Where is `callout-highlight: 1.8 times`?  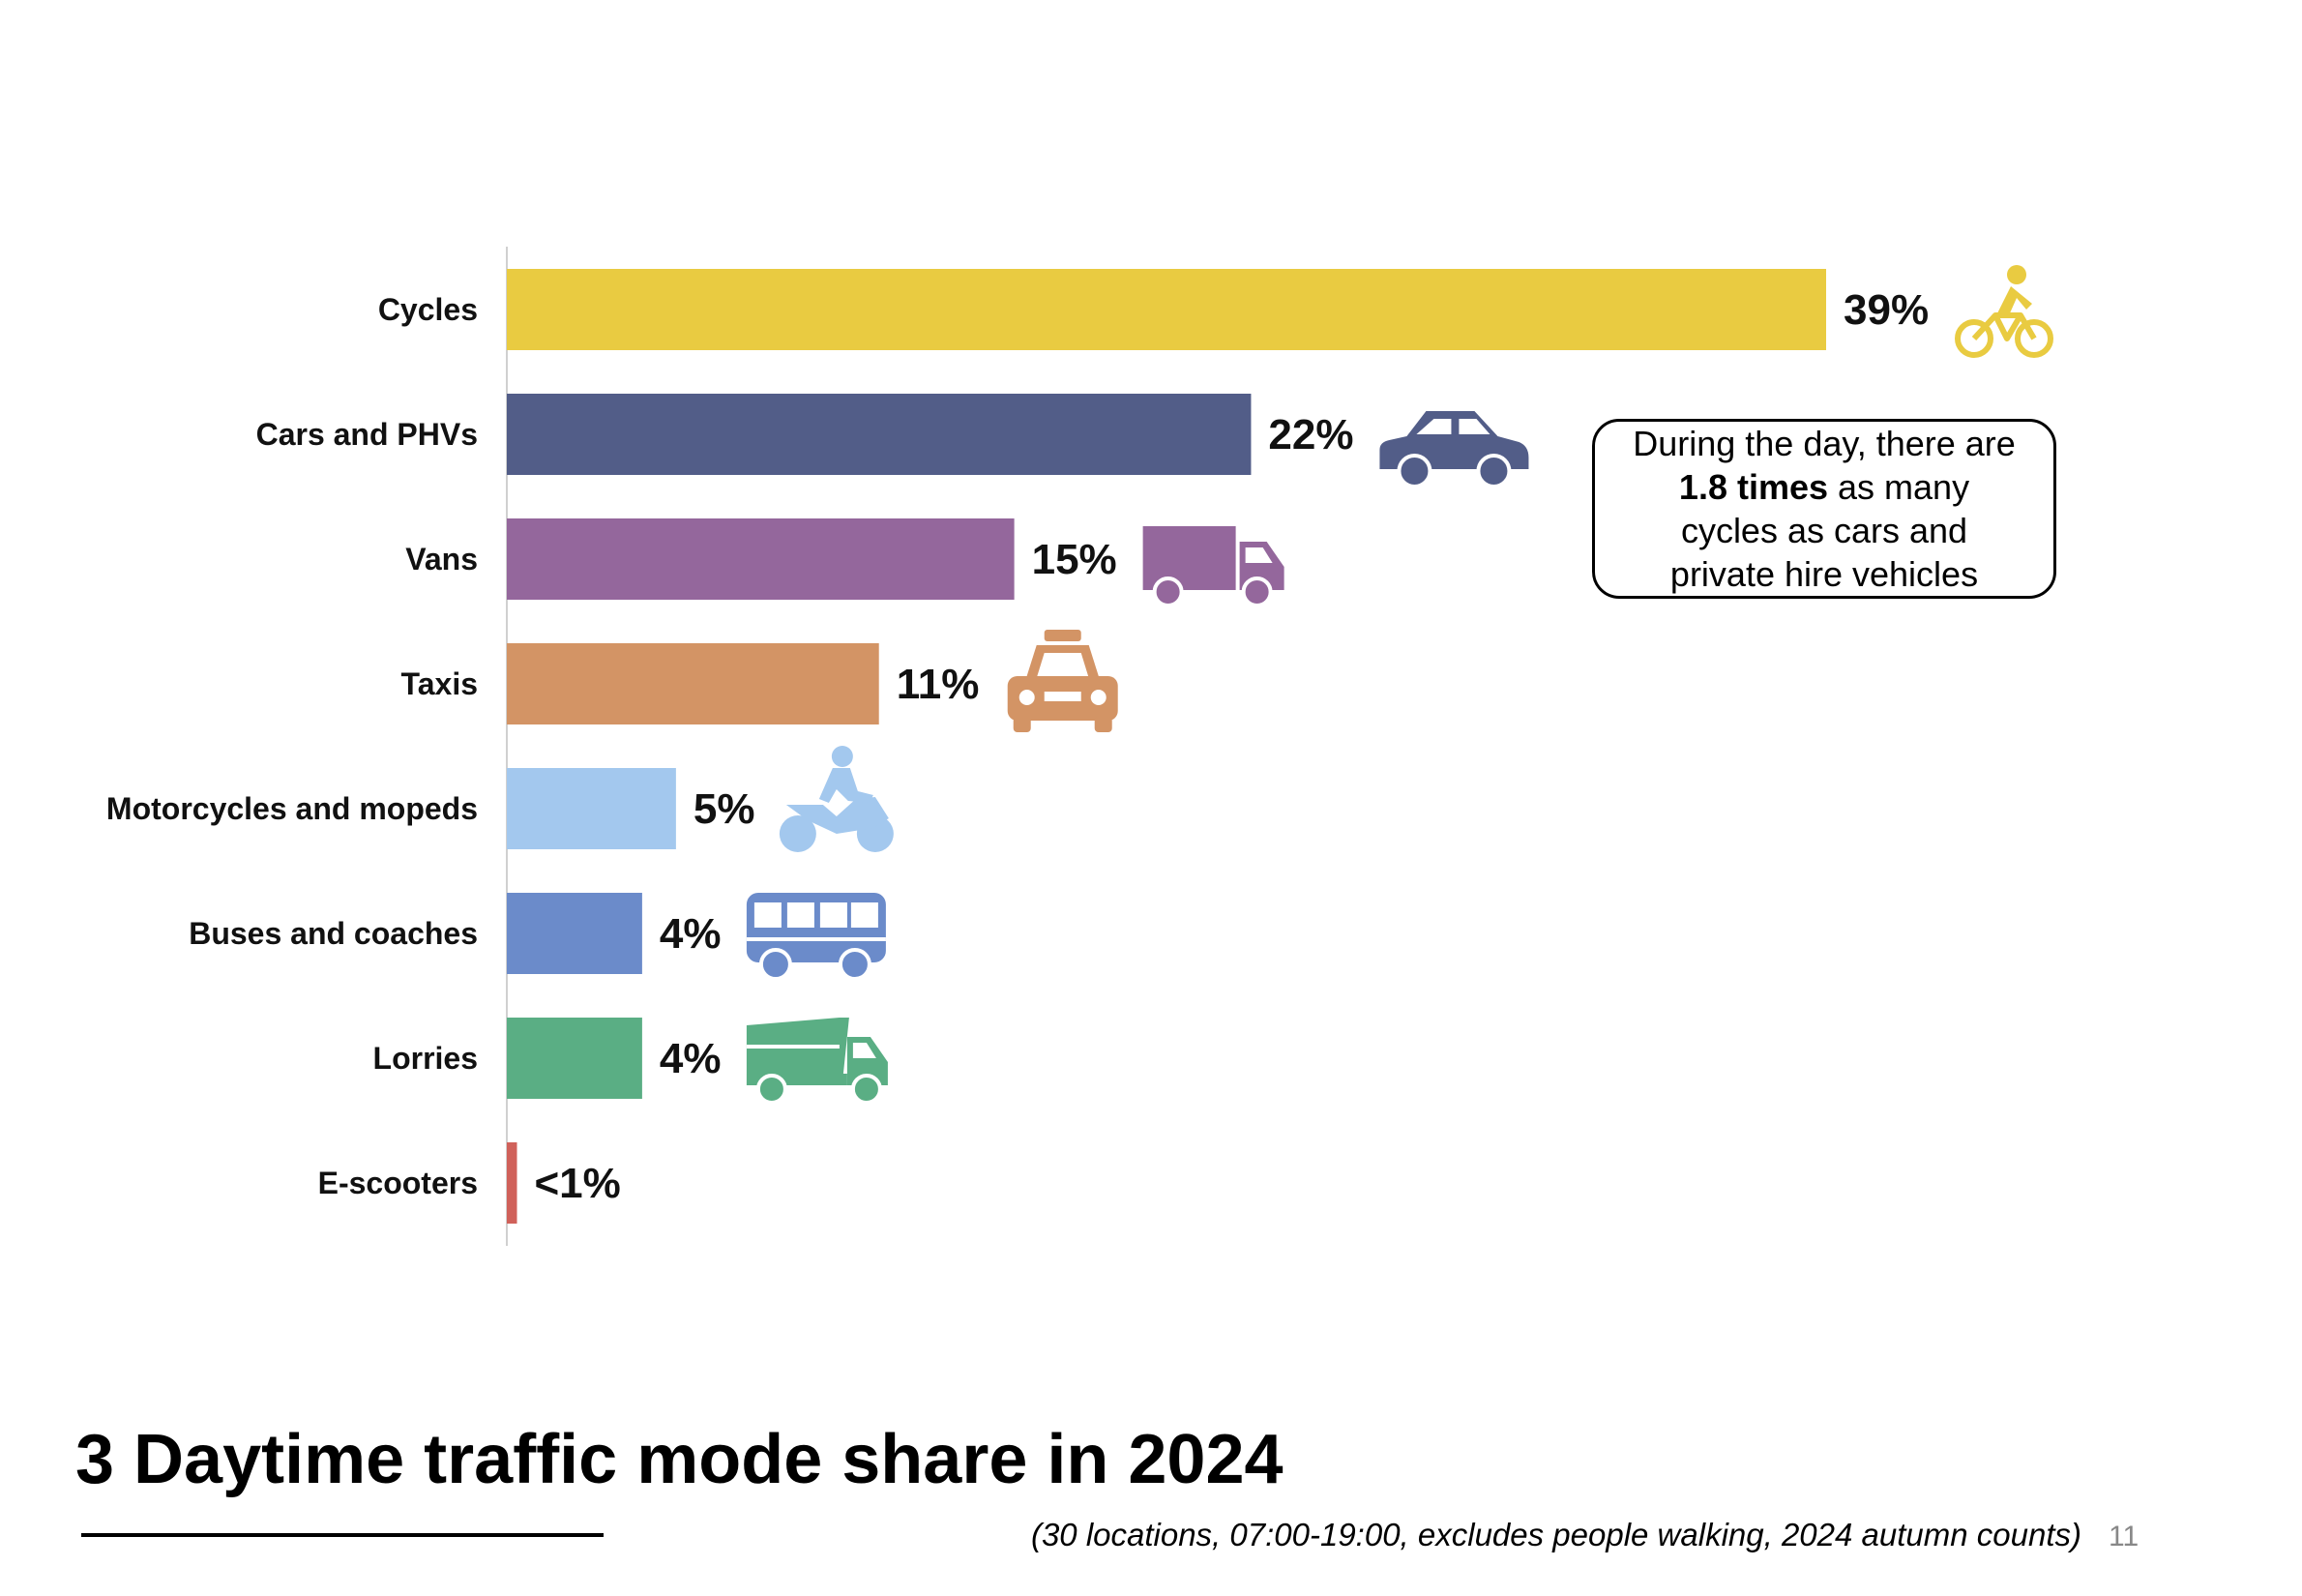
callout-highlight: 1.8 times is located at coordinates (1753, 487).